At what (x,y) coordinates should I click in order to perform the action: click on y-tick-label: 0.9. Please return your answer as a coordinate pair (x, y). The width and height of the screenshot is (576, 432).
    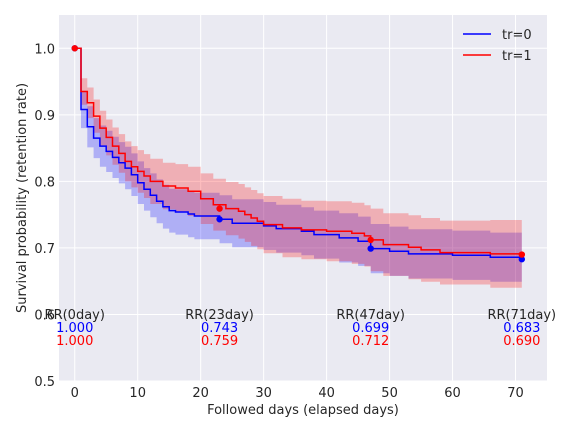
    Looking at the image, I should click on (44, 116).